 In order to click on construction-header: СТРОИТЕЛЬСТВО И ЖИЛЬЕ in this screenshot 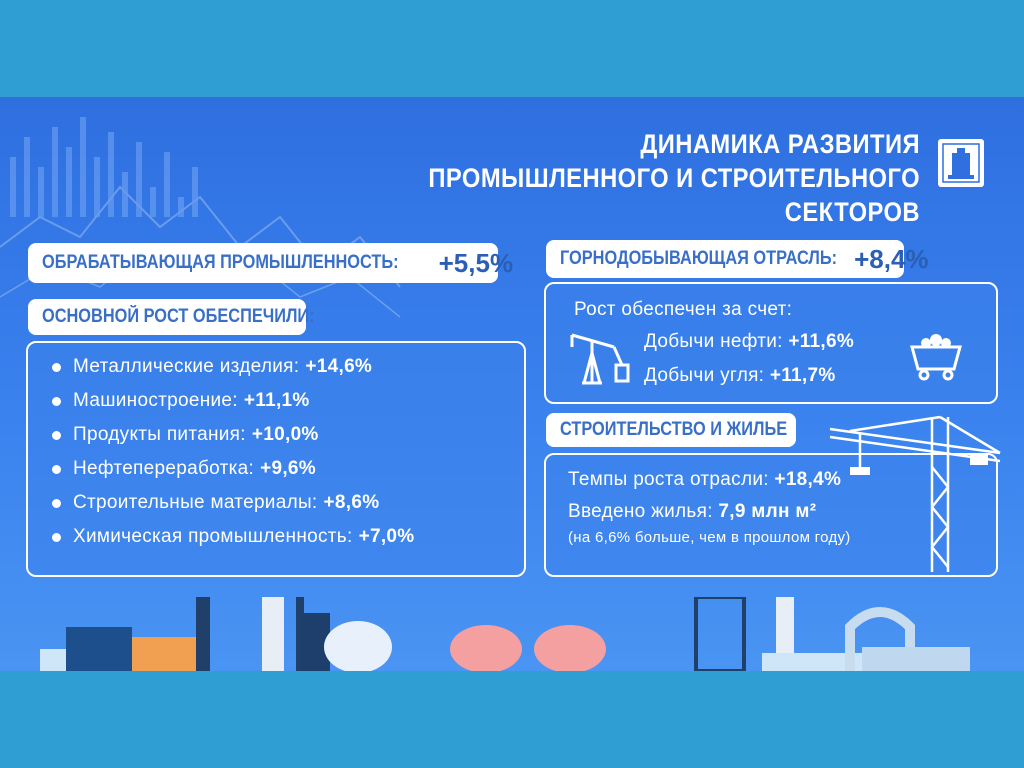, I will do `click(671, 430)`.